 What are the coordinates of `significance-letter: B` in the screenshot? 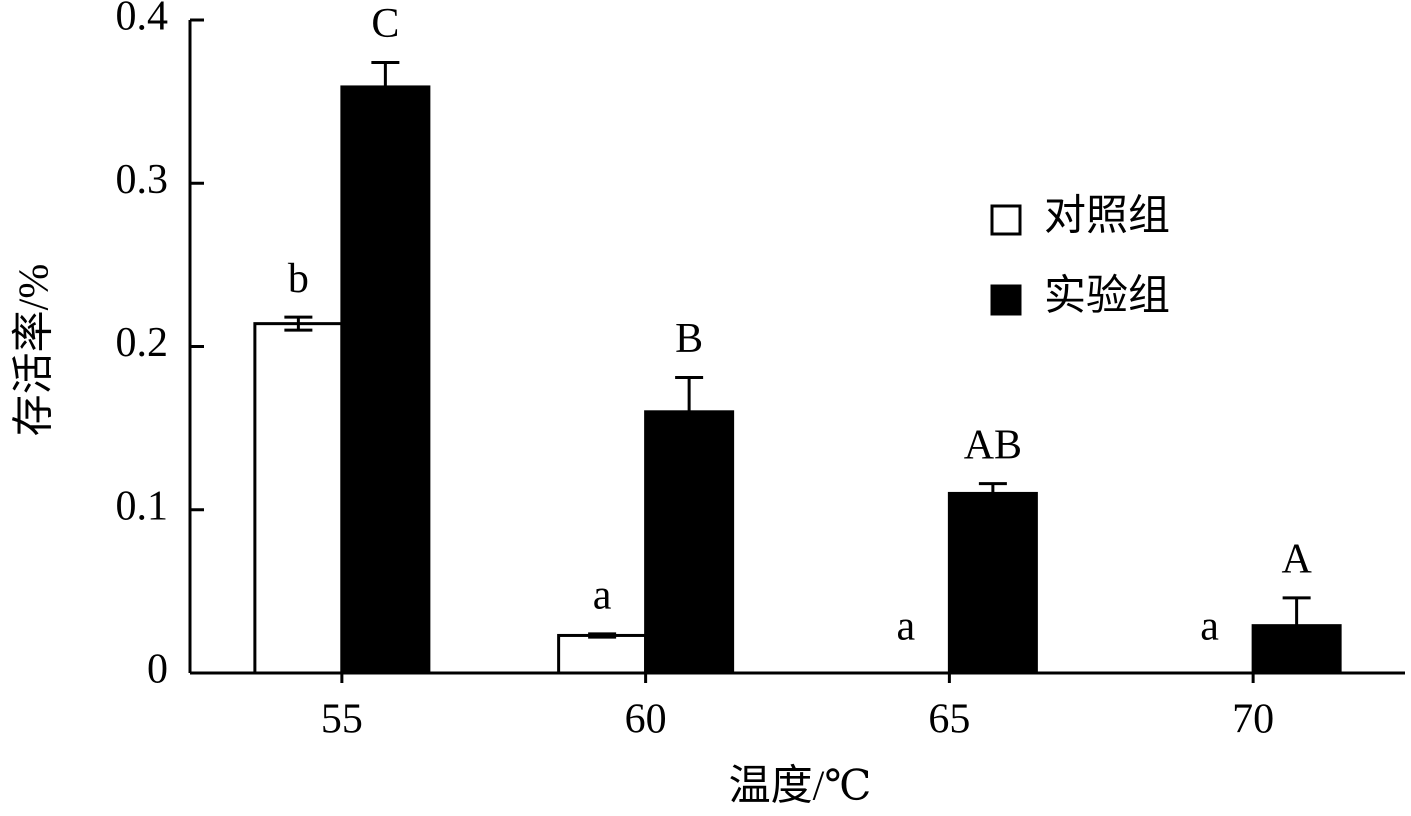 It's located at (689, 339).